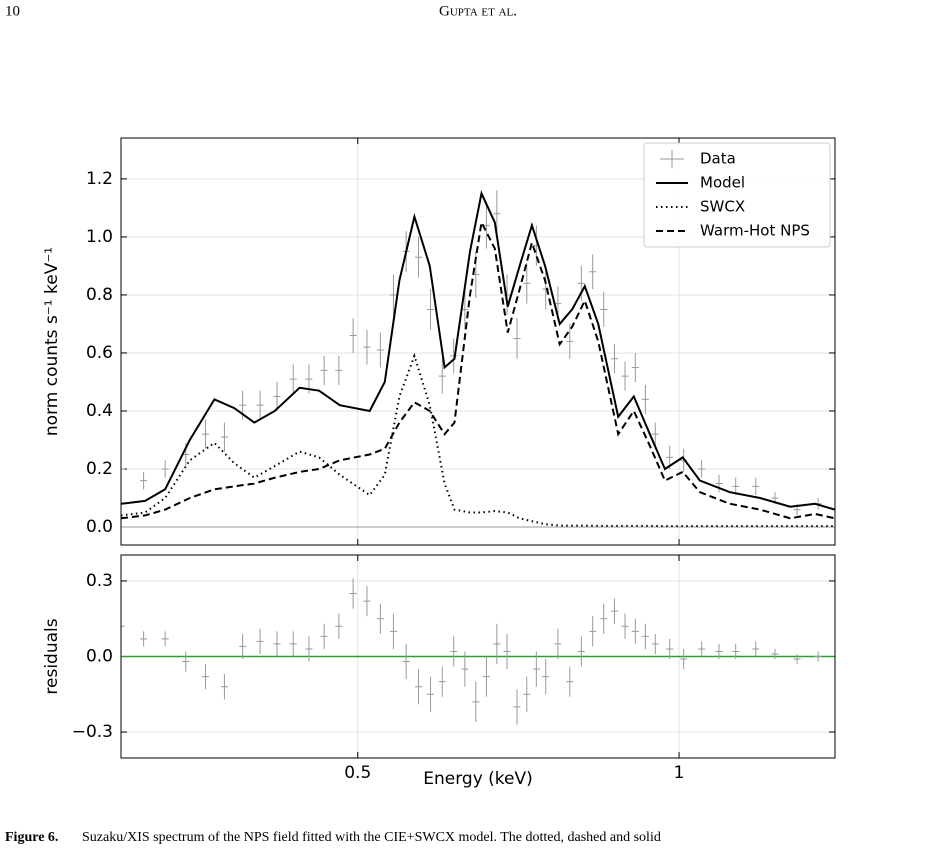  Describe the element at coordinates (52, 341) in the screenshot. I see `y-axis-label: norm counts s⁻¹ keV⁻¹` at that location.